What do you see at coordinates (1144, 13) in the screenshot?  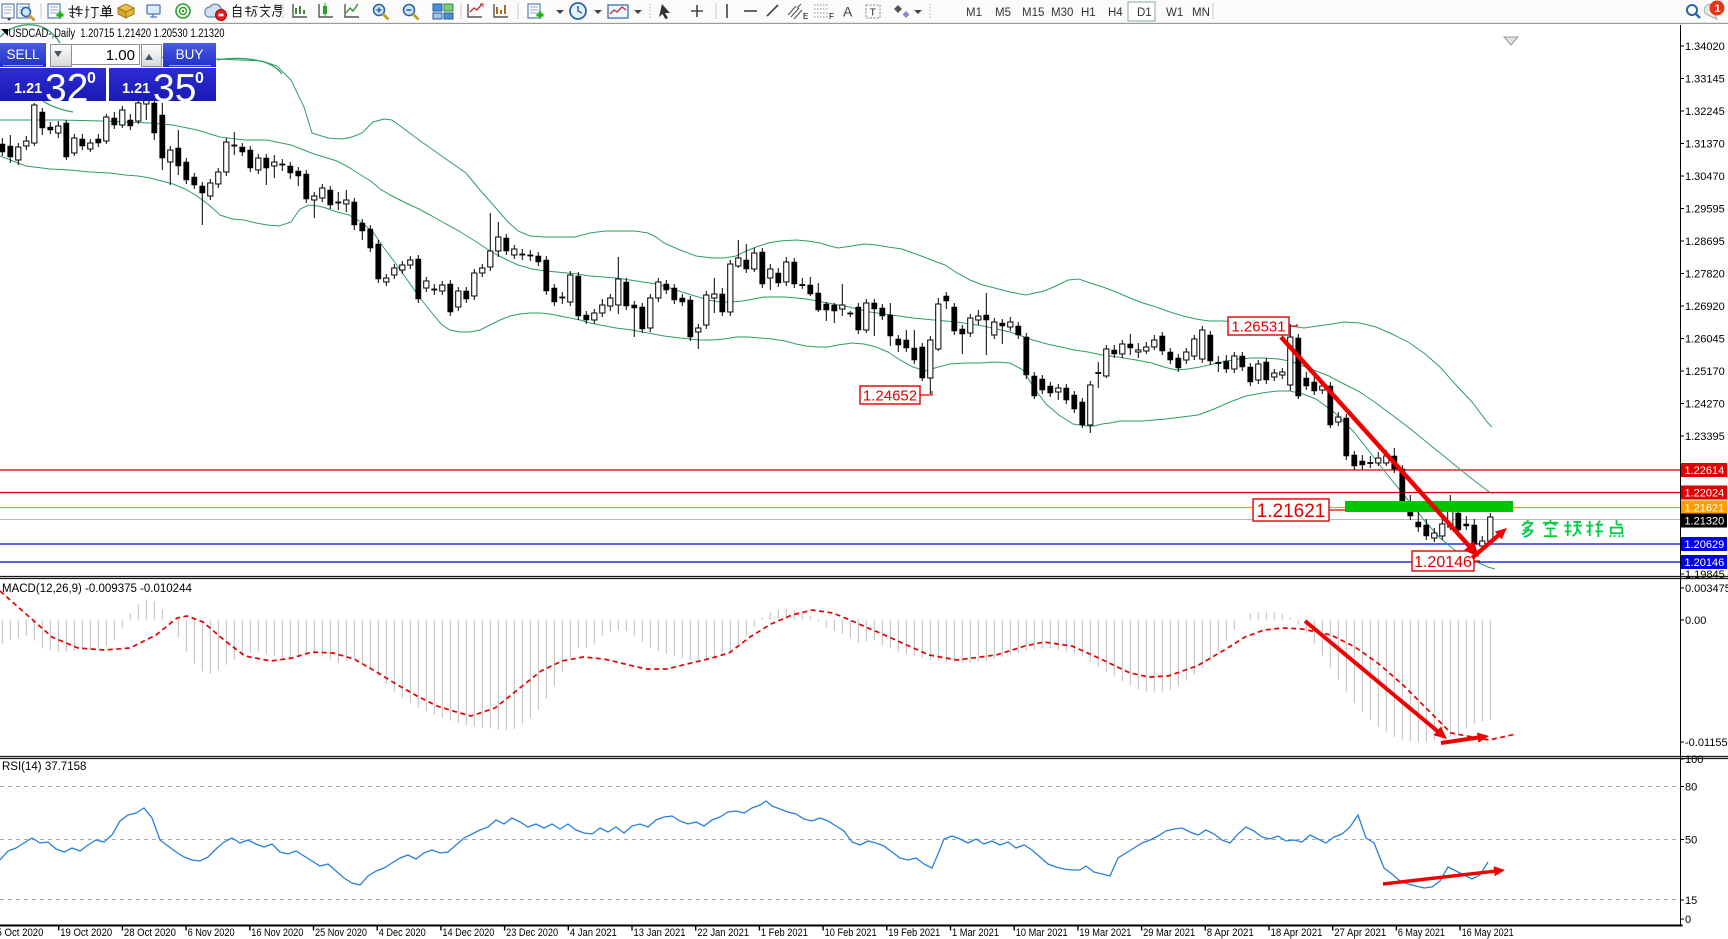 I see `svg-text: D1` at bounding box center [1144, 13].